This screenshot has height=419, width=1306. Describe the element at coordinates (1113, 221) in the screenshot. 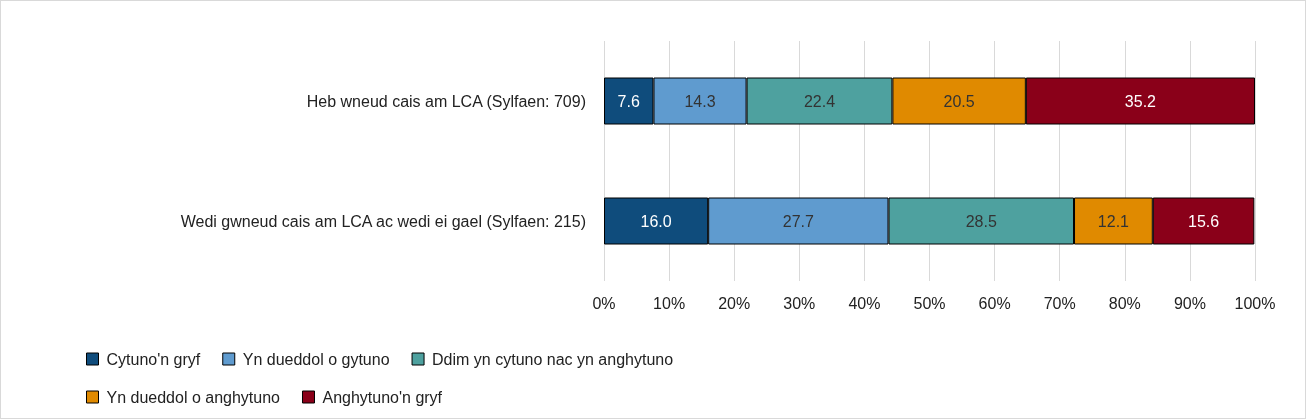

I see `data-label: 12.1` at that location.